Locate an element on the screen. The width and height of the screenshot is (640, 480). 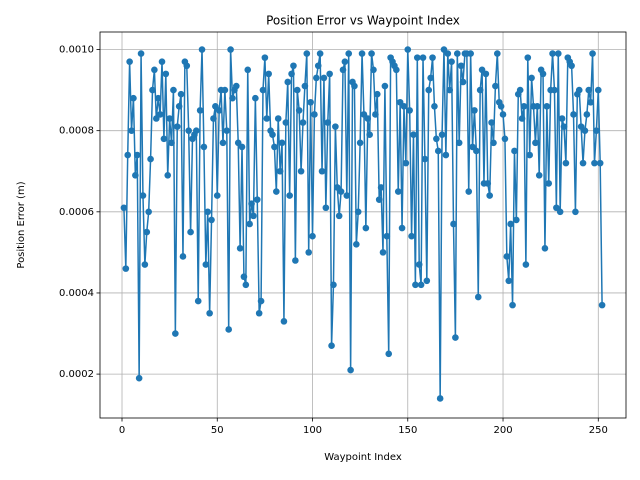
y-axis-label: Position Error (m) is located at coordinates (21, 224).